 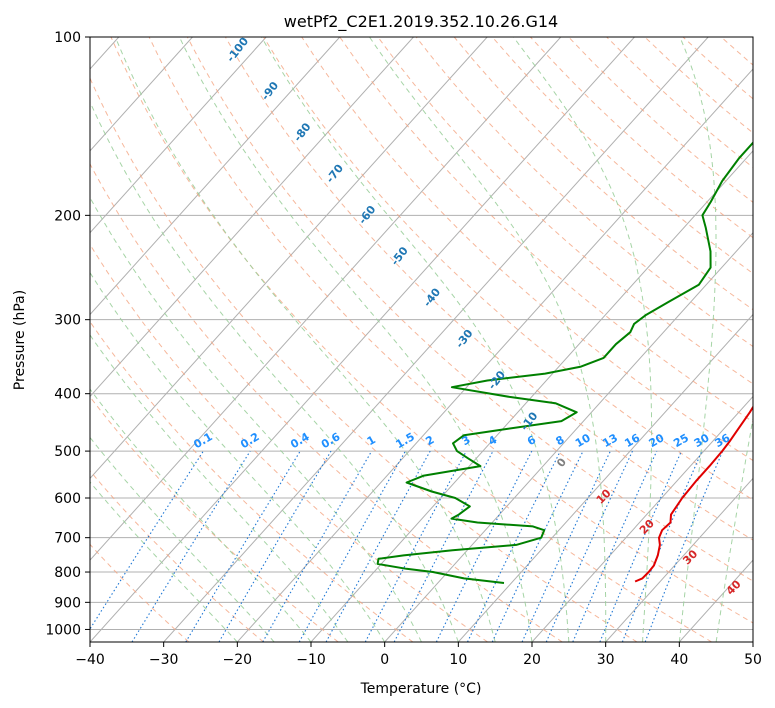 What do you see at coordinates (63, 630) in the screenshot?
I see `y-tick-label: 1000` at bounding box center [63, 630].